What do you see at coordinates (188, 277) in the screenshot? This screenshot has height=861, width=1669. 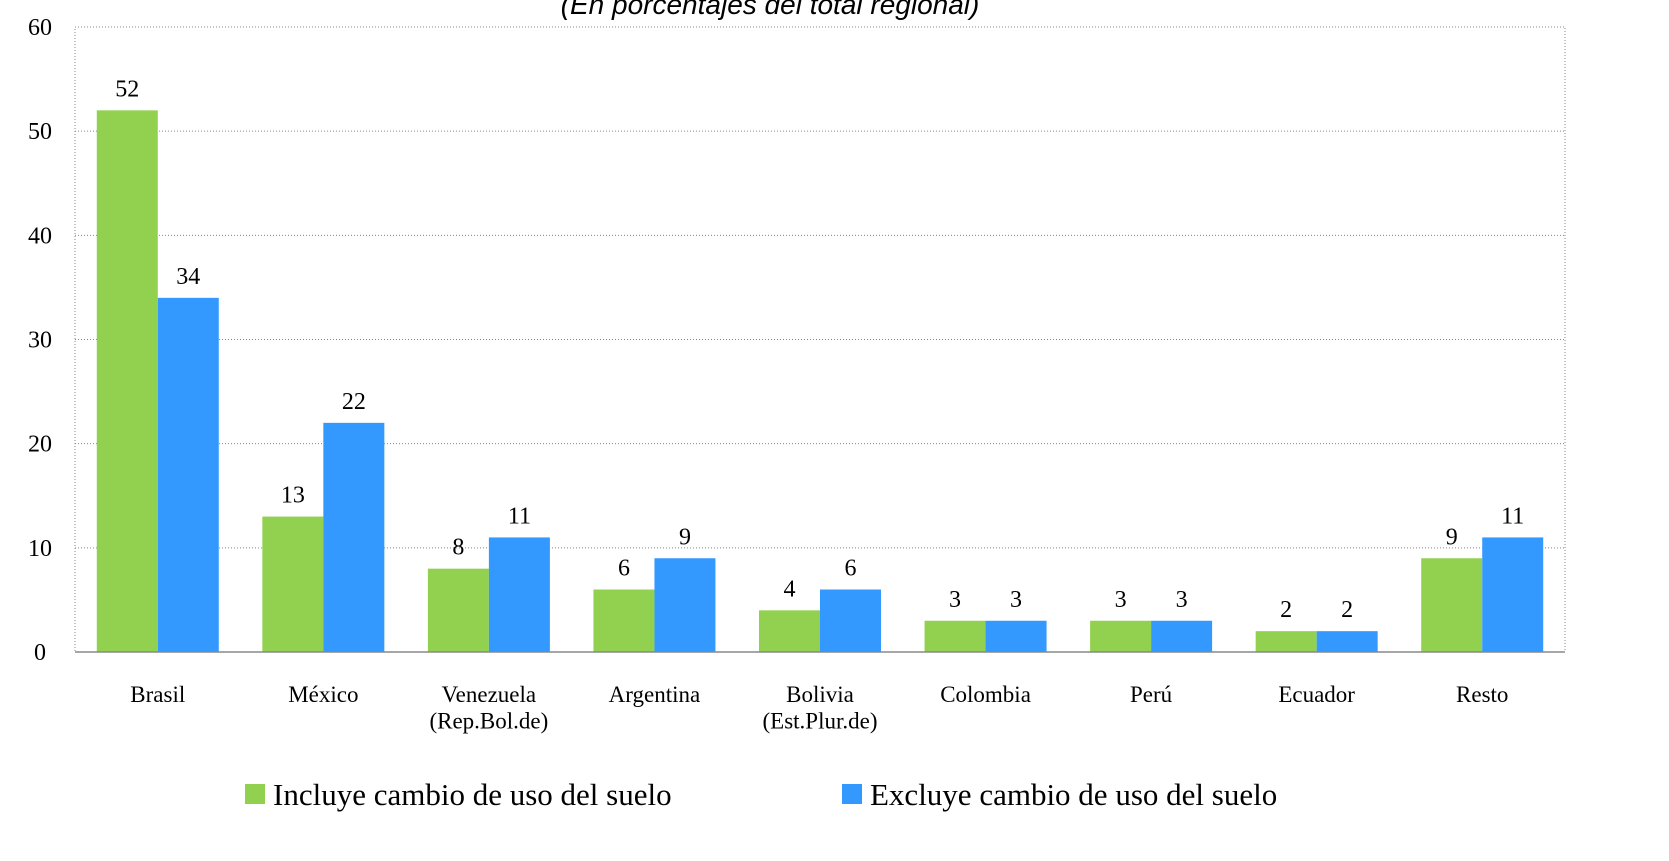 I see `value-label: 34` at bounding box center [188, 277].